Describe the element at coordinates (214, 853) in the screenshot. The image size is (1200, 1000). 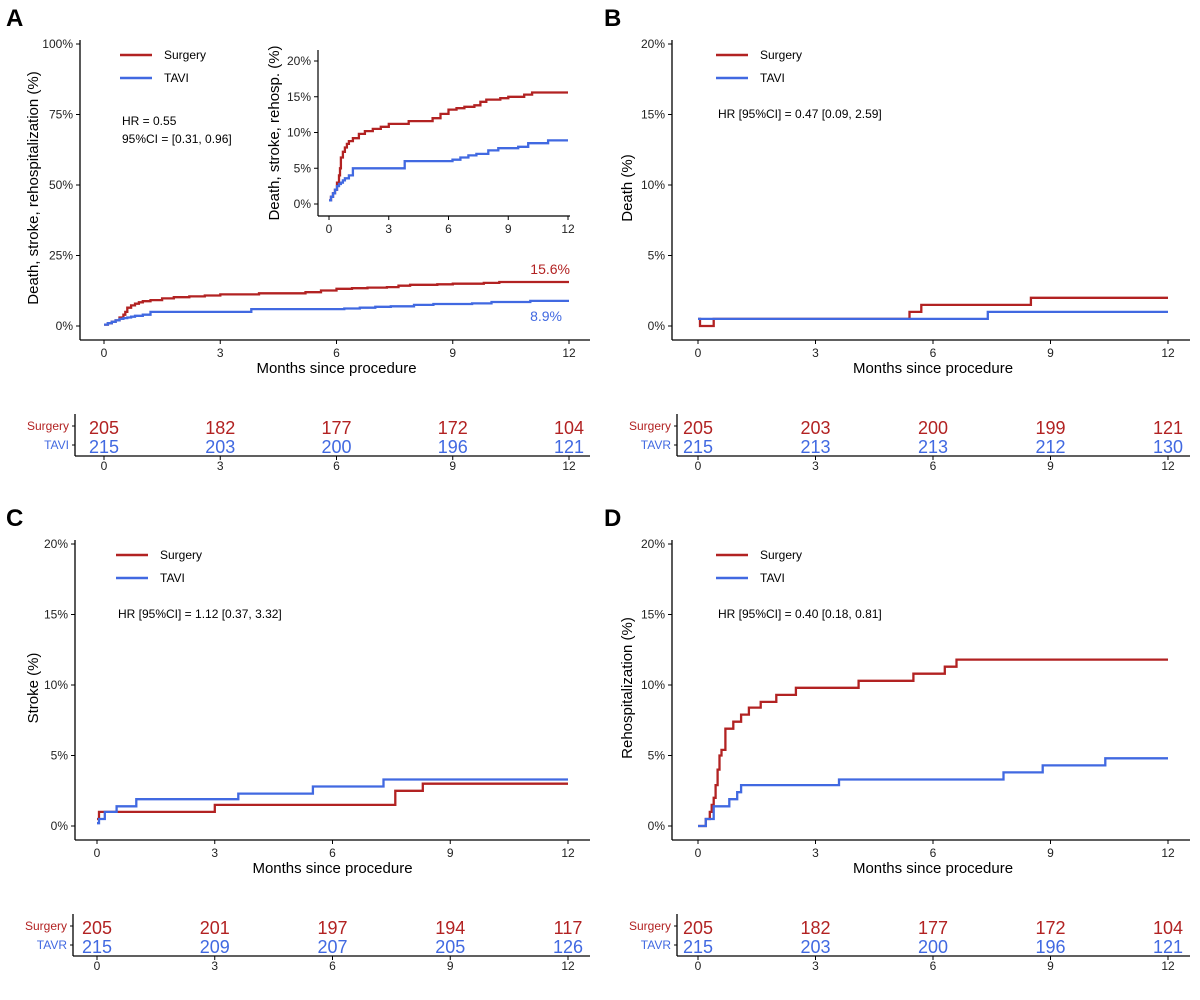
I see `x-tick-label: 3` at that location.